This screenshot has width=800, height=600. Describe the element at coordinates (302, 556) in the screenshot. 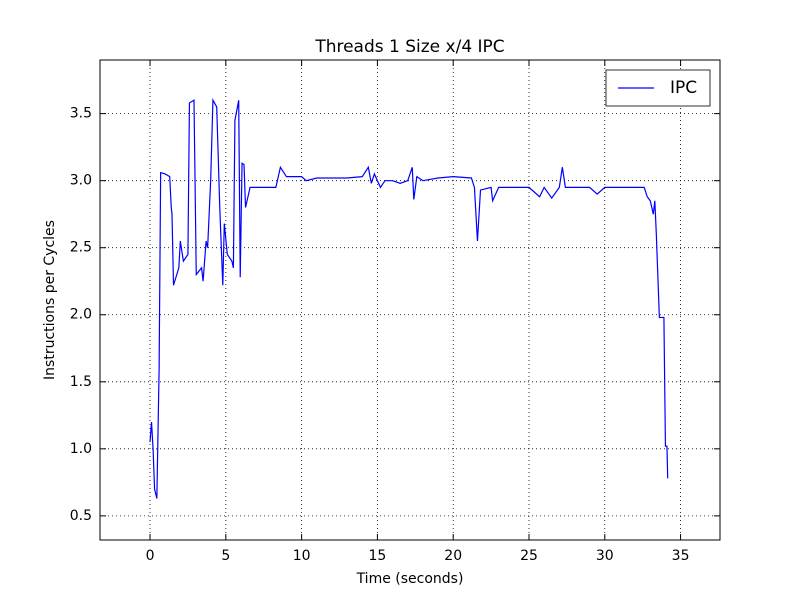

I see `x-tick-label: 10` at that location.